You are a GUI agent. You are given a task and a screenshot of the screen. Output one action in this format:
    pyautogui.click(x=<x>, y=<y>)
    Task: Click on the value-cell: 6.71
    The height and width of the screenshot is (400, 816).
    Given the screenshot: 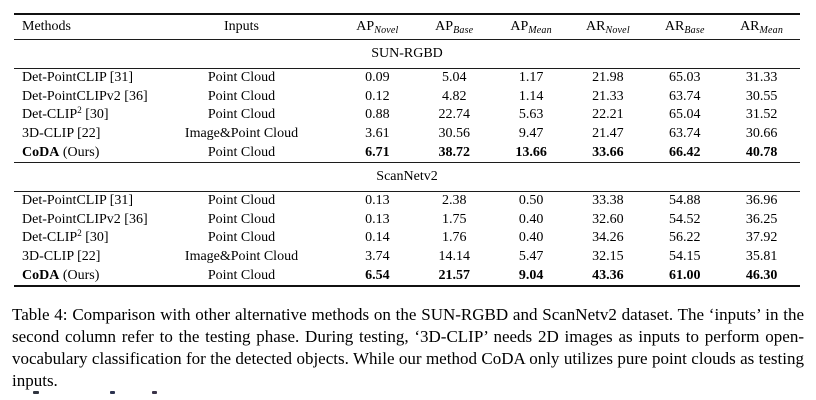 What is the action you would take?
    pyautogui.click(x=377, y=152)
    